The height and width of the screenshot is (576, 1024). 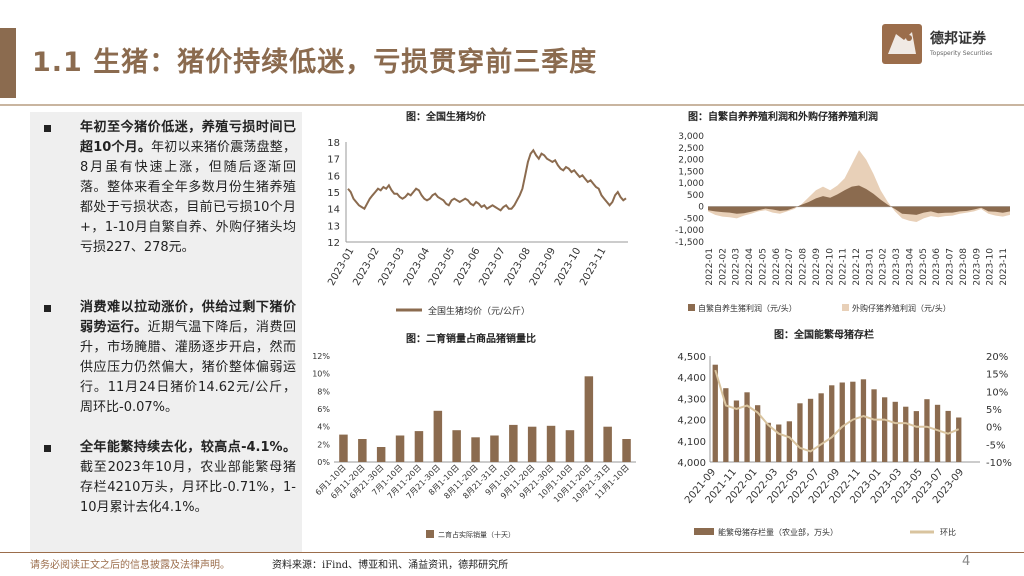 I want to click on bullet-heading: 年初至今猪价低迷，养殖亏损时间已超10个月。, so click(x=188, y=137).